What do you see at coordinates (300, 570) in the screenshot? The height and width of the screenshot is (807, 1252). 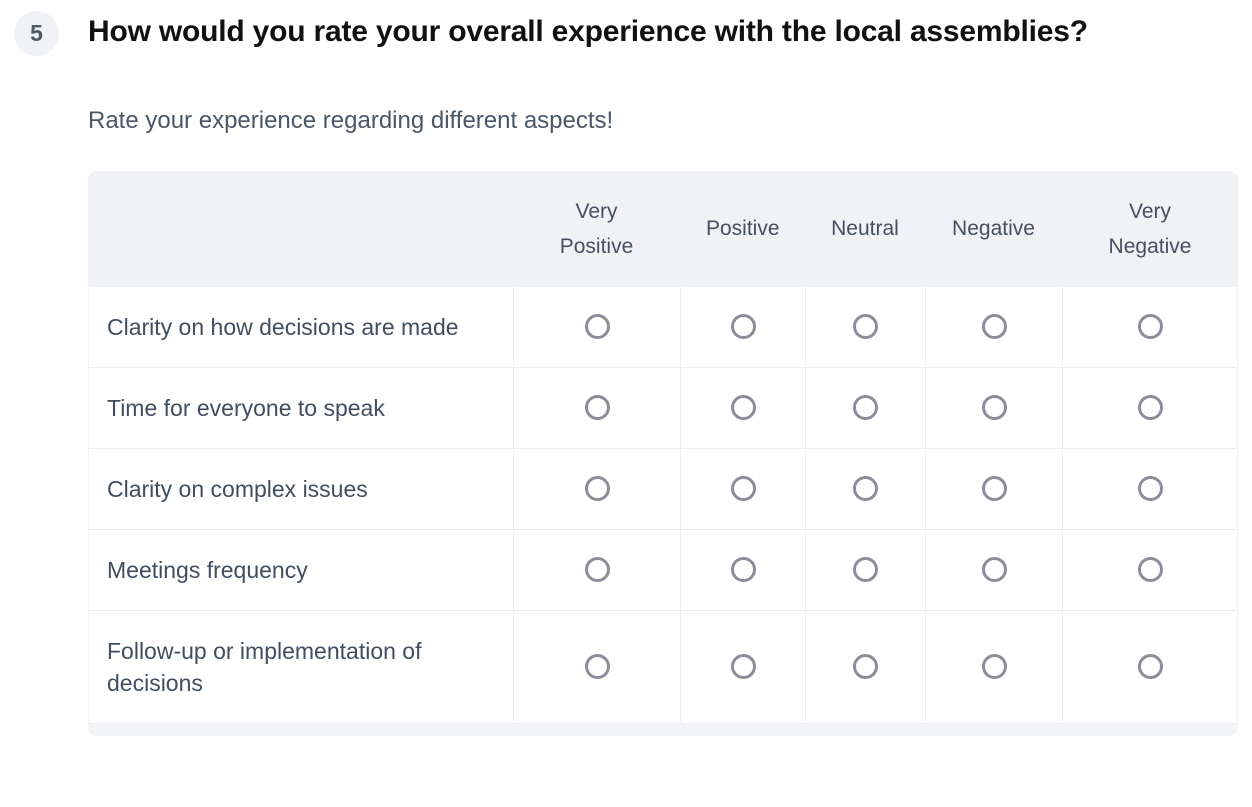 I see `matrix-row-label: Meetings frequency` at bounding box center [300, 570].